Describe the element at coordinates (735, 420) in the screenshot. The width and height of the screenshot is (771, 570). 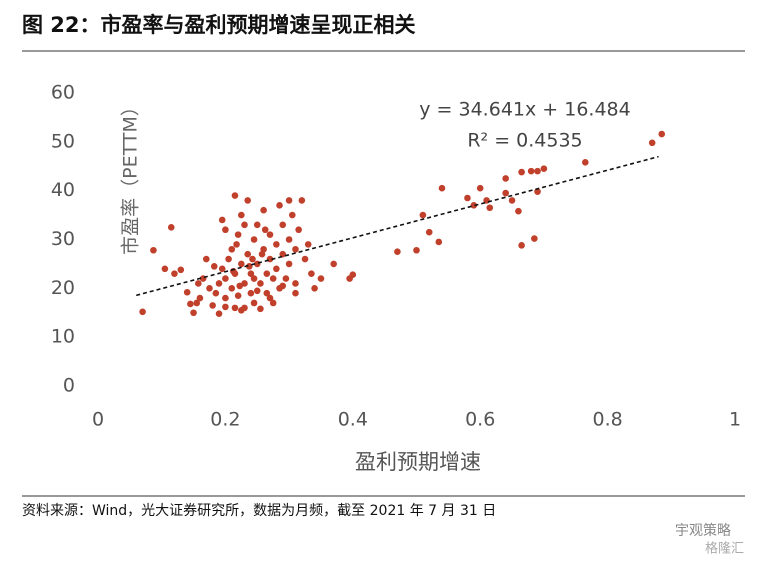
I see `x-tick-label: 1` at that location.